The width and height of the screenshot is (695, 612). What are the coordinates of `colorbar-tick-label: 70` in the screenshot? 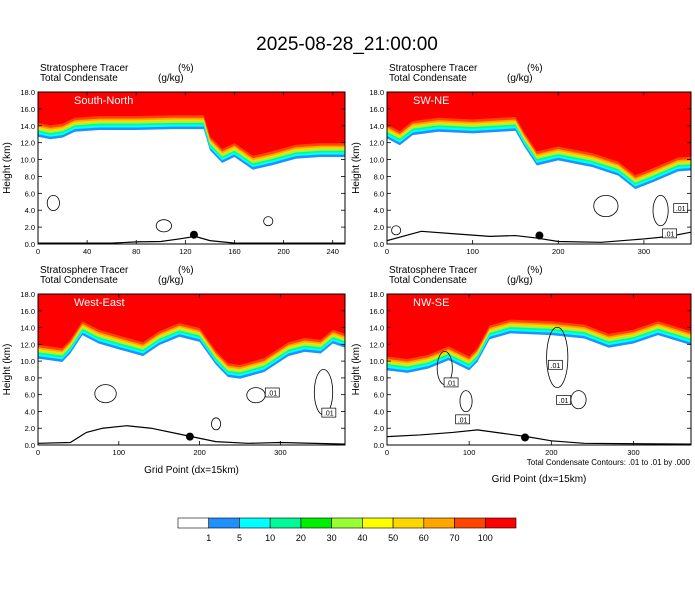 It's located at (455, 538).